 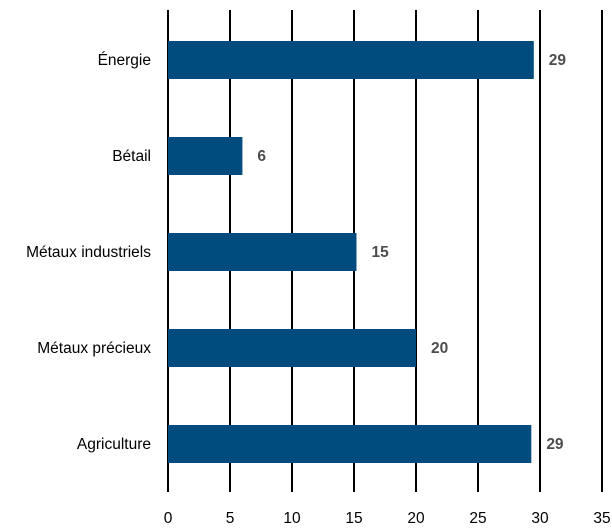 What do you see at coordinates (292, 518) in the screenshot?
I see `x-tick-label: 10` at bounding box center [292, 518].